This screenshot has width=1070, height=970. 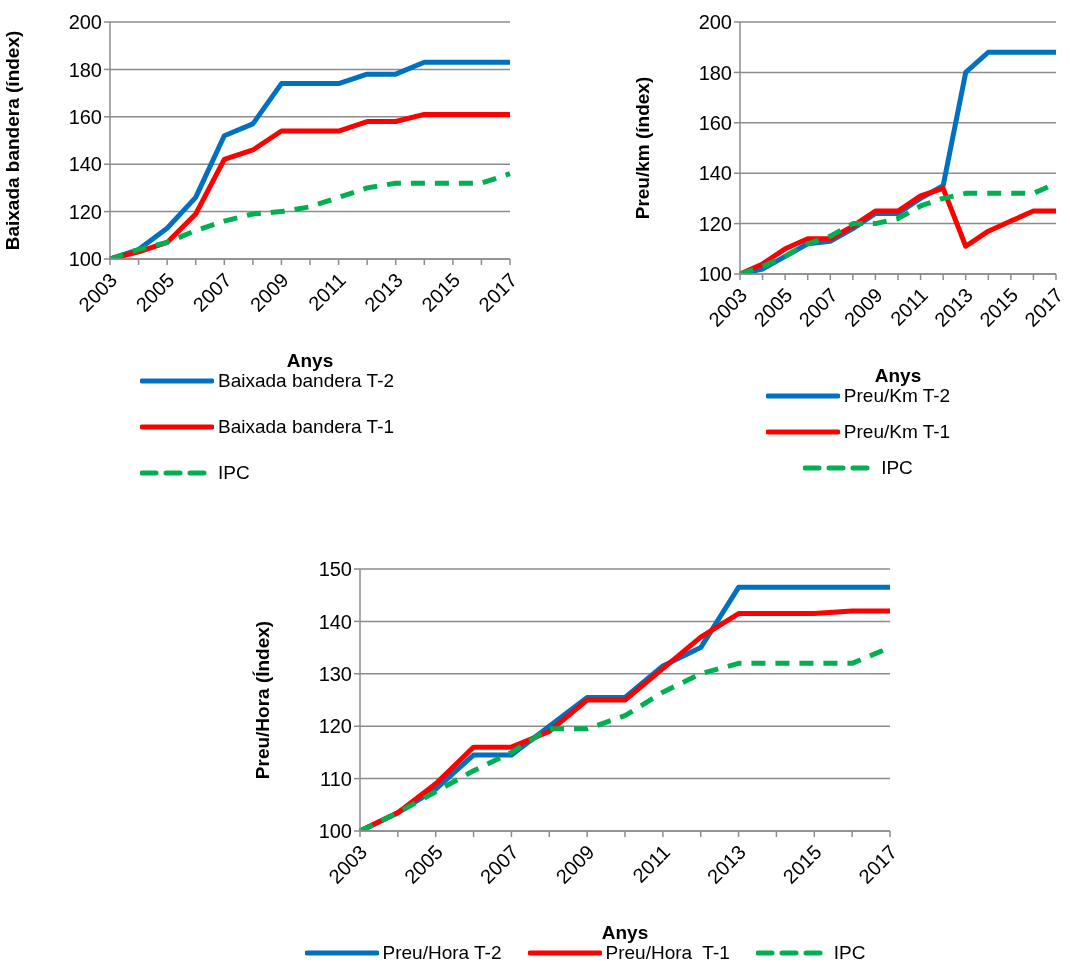 What do you see at coordinates (442, 953) in the screenshot?
I see `legend-label: Preu/Hora T-2` at bounding box center [442, 953].